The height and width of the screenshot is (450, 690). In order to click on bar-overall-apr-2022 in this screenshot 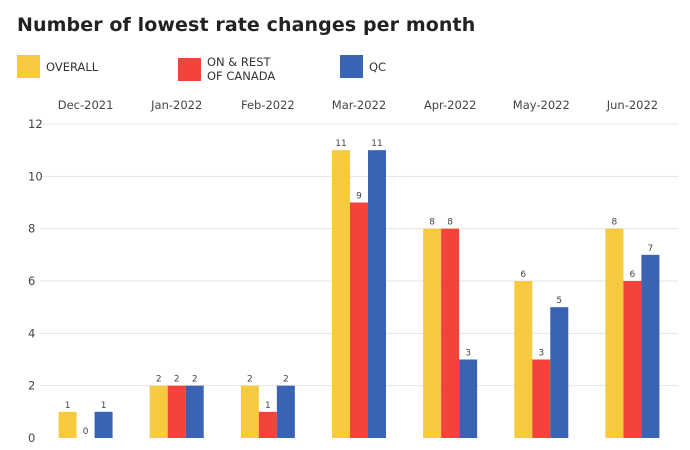, I will do `click(432, 333)`.